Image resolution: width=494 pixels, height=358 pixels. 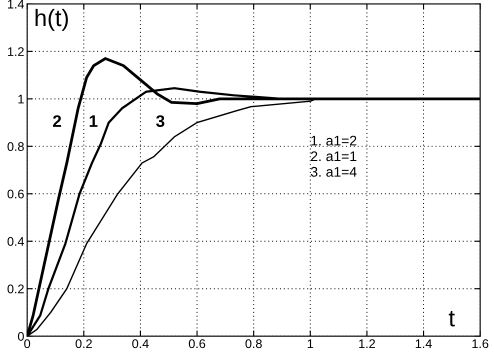 I want to click on x-tick-label: 0.2, so click(x=84, y=343).